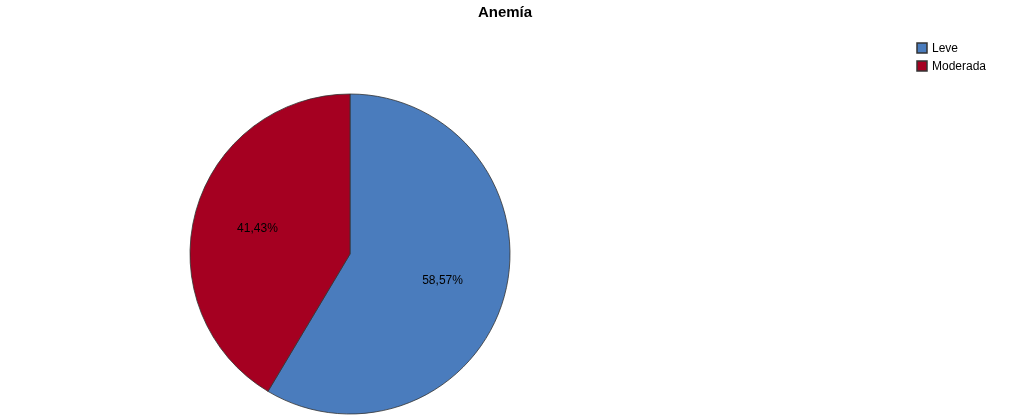 The image size is (1025, 415). Describe the element at coordinates (959, 66) in the screenshot. I see `legend-label: Moderada` at that location.